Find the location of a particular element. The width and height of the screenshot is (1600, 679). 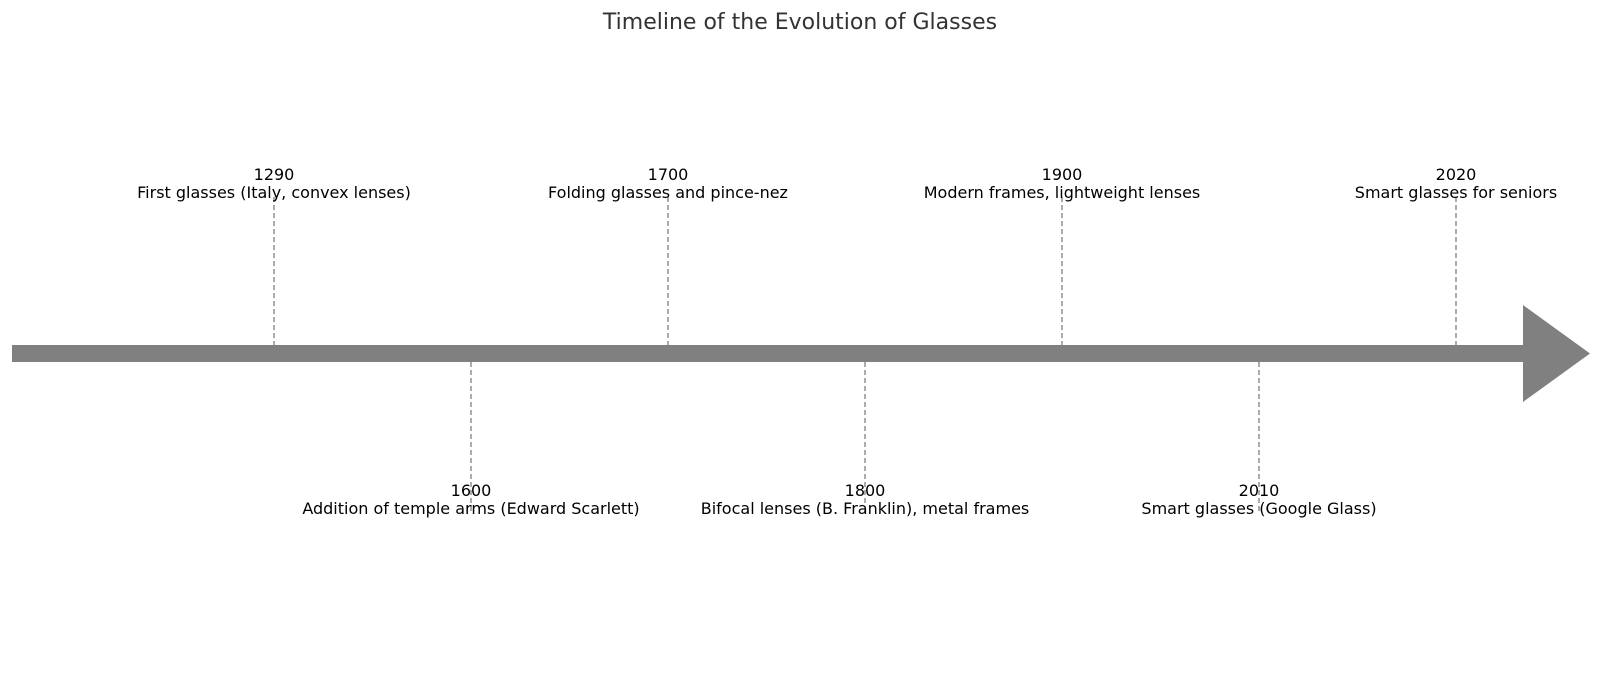

event-year-label: 2020 is located at coordinates (1456, 174).